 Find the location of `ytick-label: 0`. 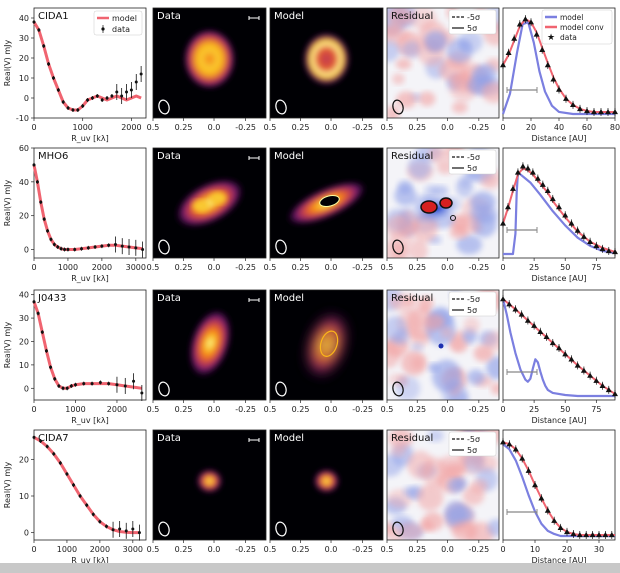

ytick-label: 0 is located at coordinates (26, 533).